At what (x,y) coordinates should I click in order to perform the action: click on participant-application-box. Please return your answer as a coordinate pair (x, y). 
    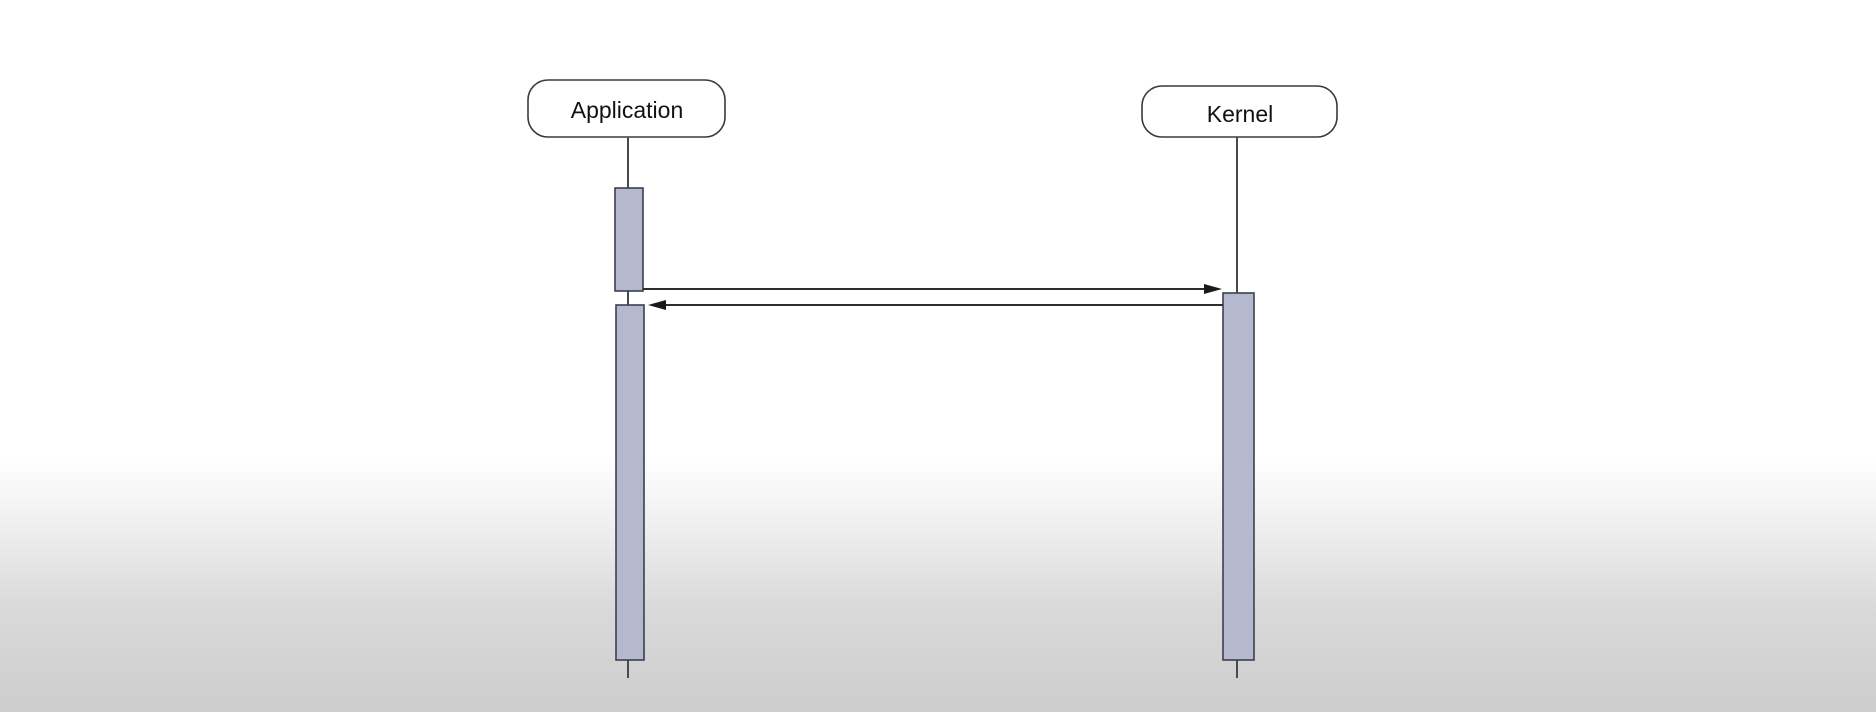
    Looking at the image, I should click on (626, 108).